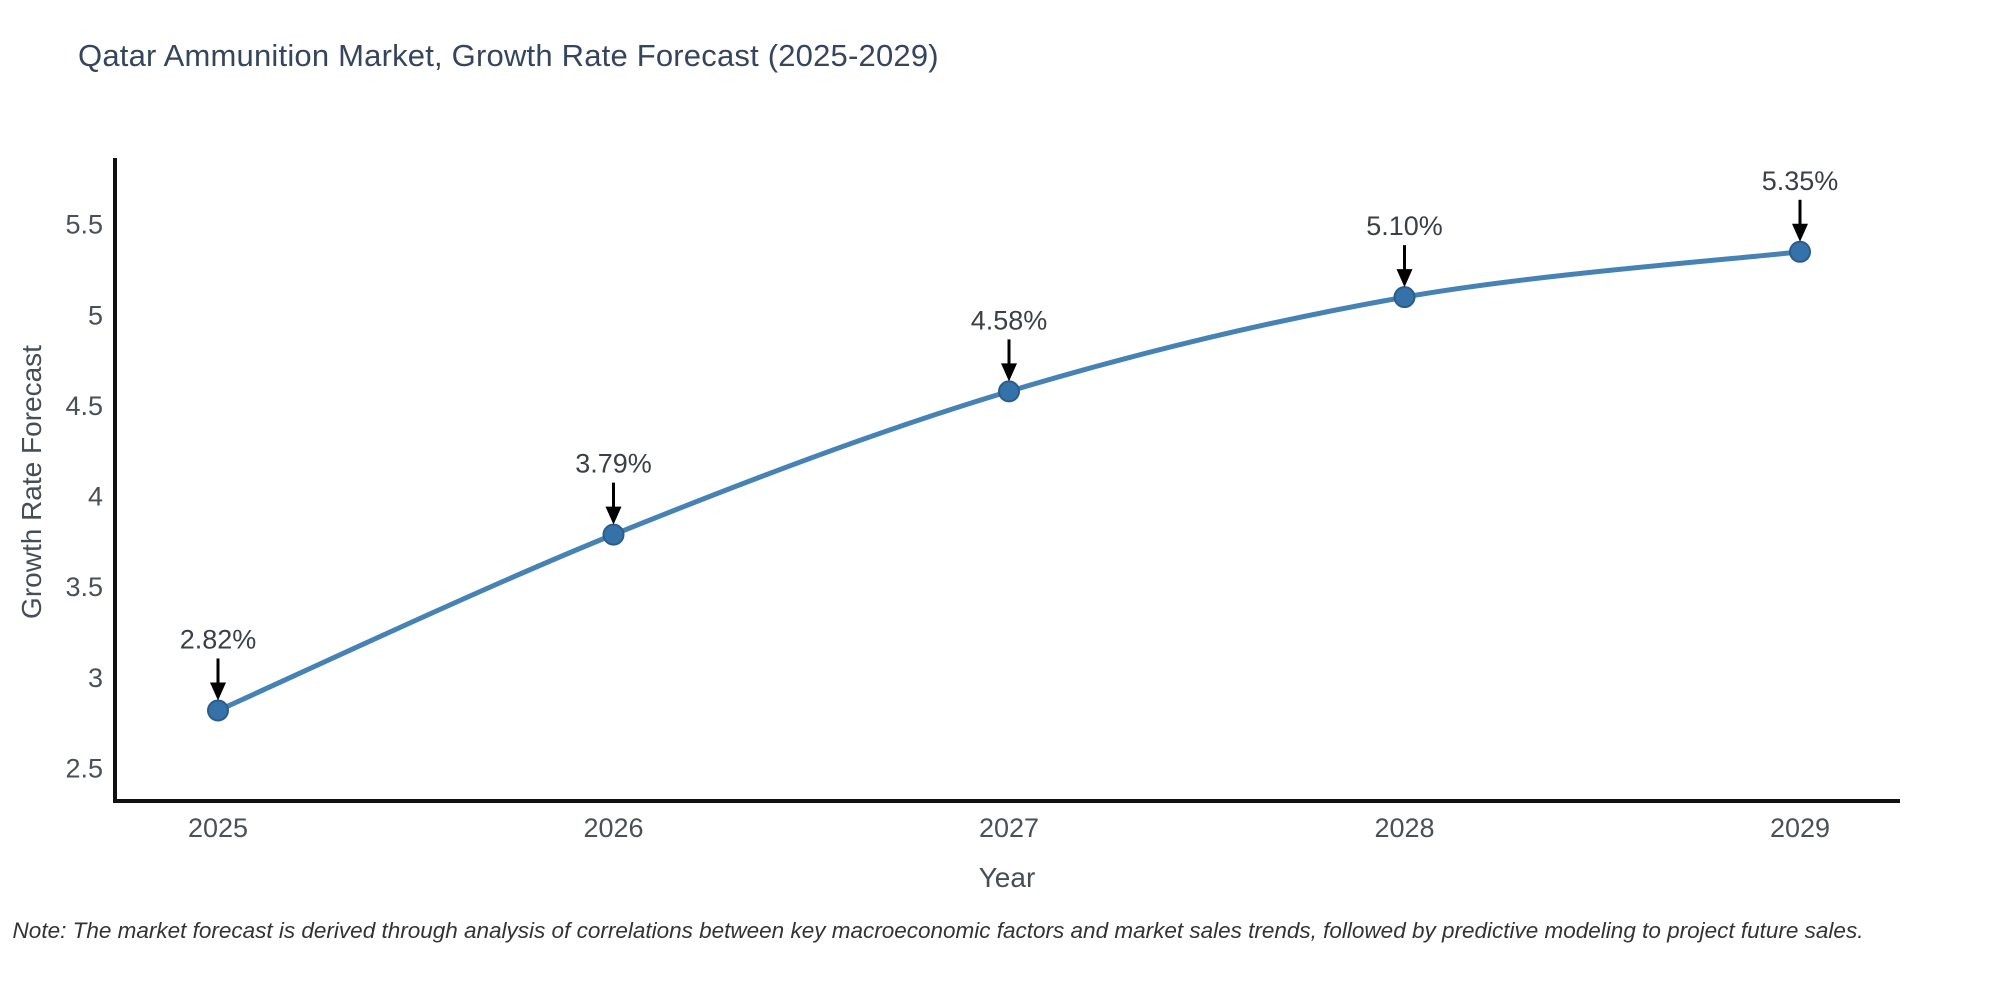 The image size is (2000, 1000). Describe the element at coordinates (1800, 181) in the screenshot. I see `data-point-label: 5.35%` at that location.